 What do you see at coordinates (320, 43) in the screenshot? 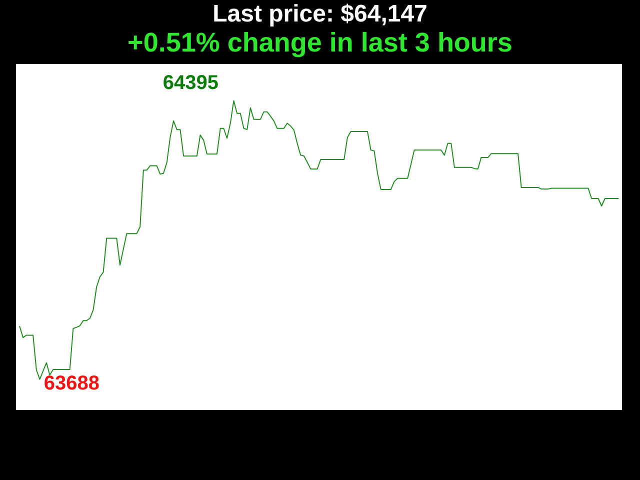
I see `chart-subtitle: +0.51% change in last 3 hours` at bounding box center [320, 43].